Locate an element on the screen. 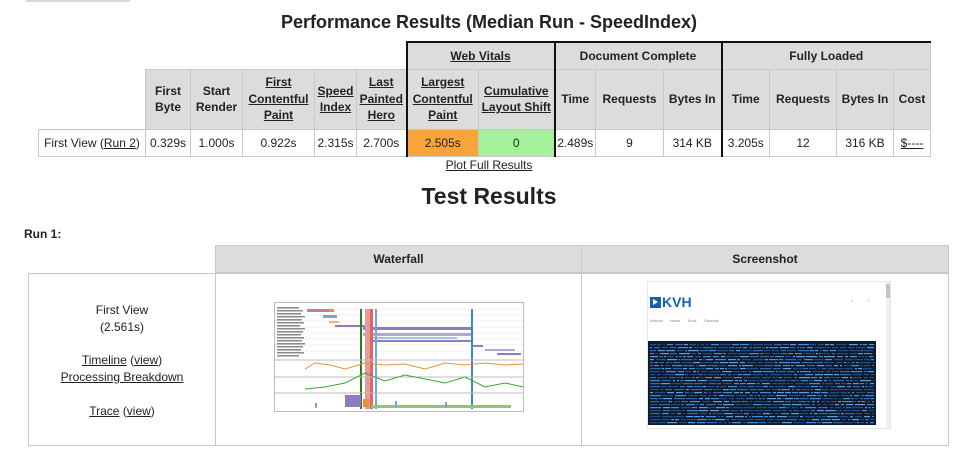 The width and height of the screenshot is (978, 463). last-painted-hero-value: 2.700s is located at coordinates (381, 142).